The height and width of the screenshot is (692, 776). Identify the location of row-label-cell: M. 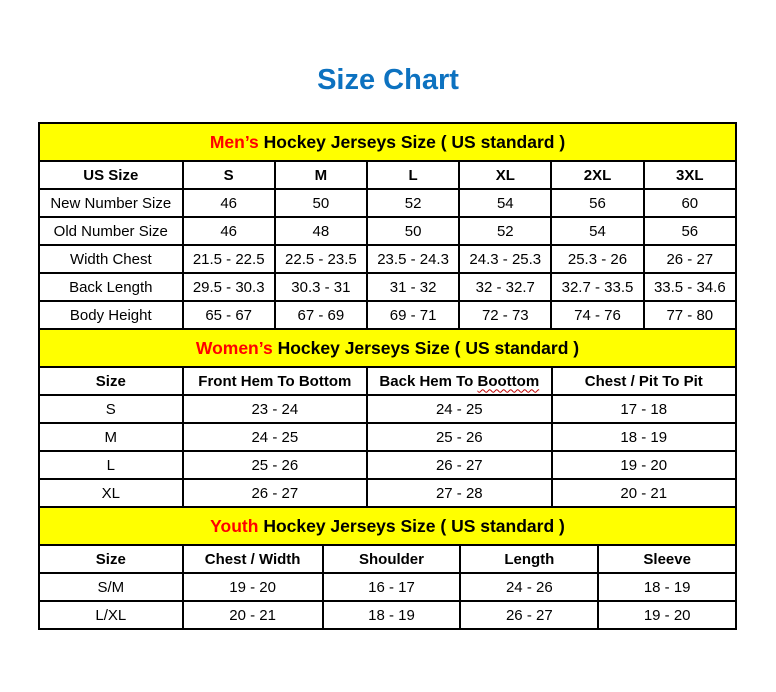
(111, 437).